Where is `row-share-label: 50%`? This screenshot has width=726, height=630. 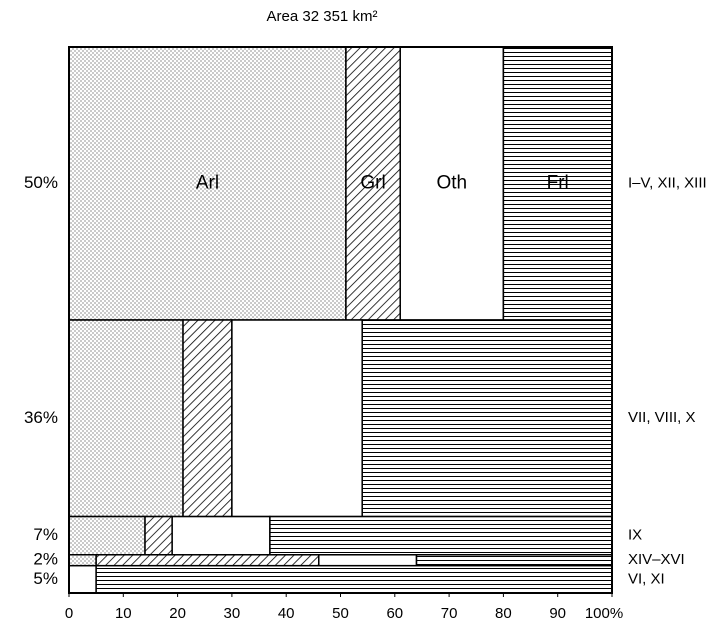 row-share-label: 50% is located at coordinates (41, 182).